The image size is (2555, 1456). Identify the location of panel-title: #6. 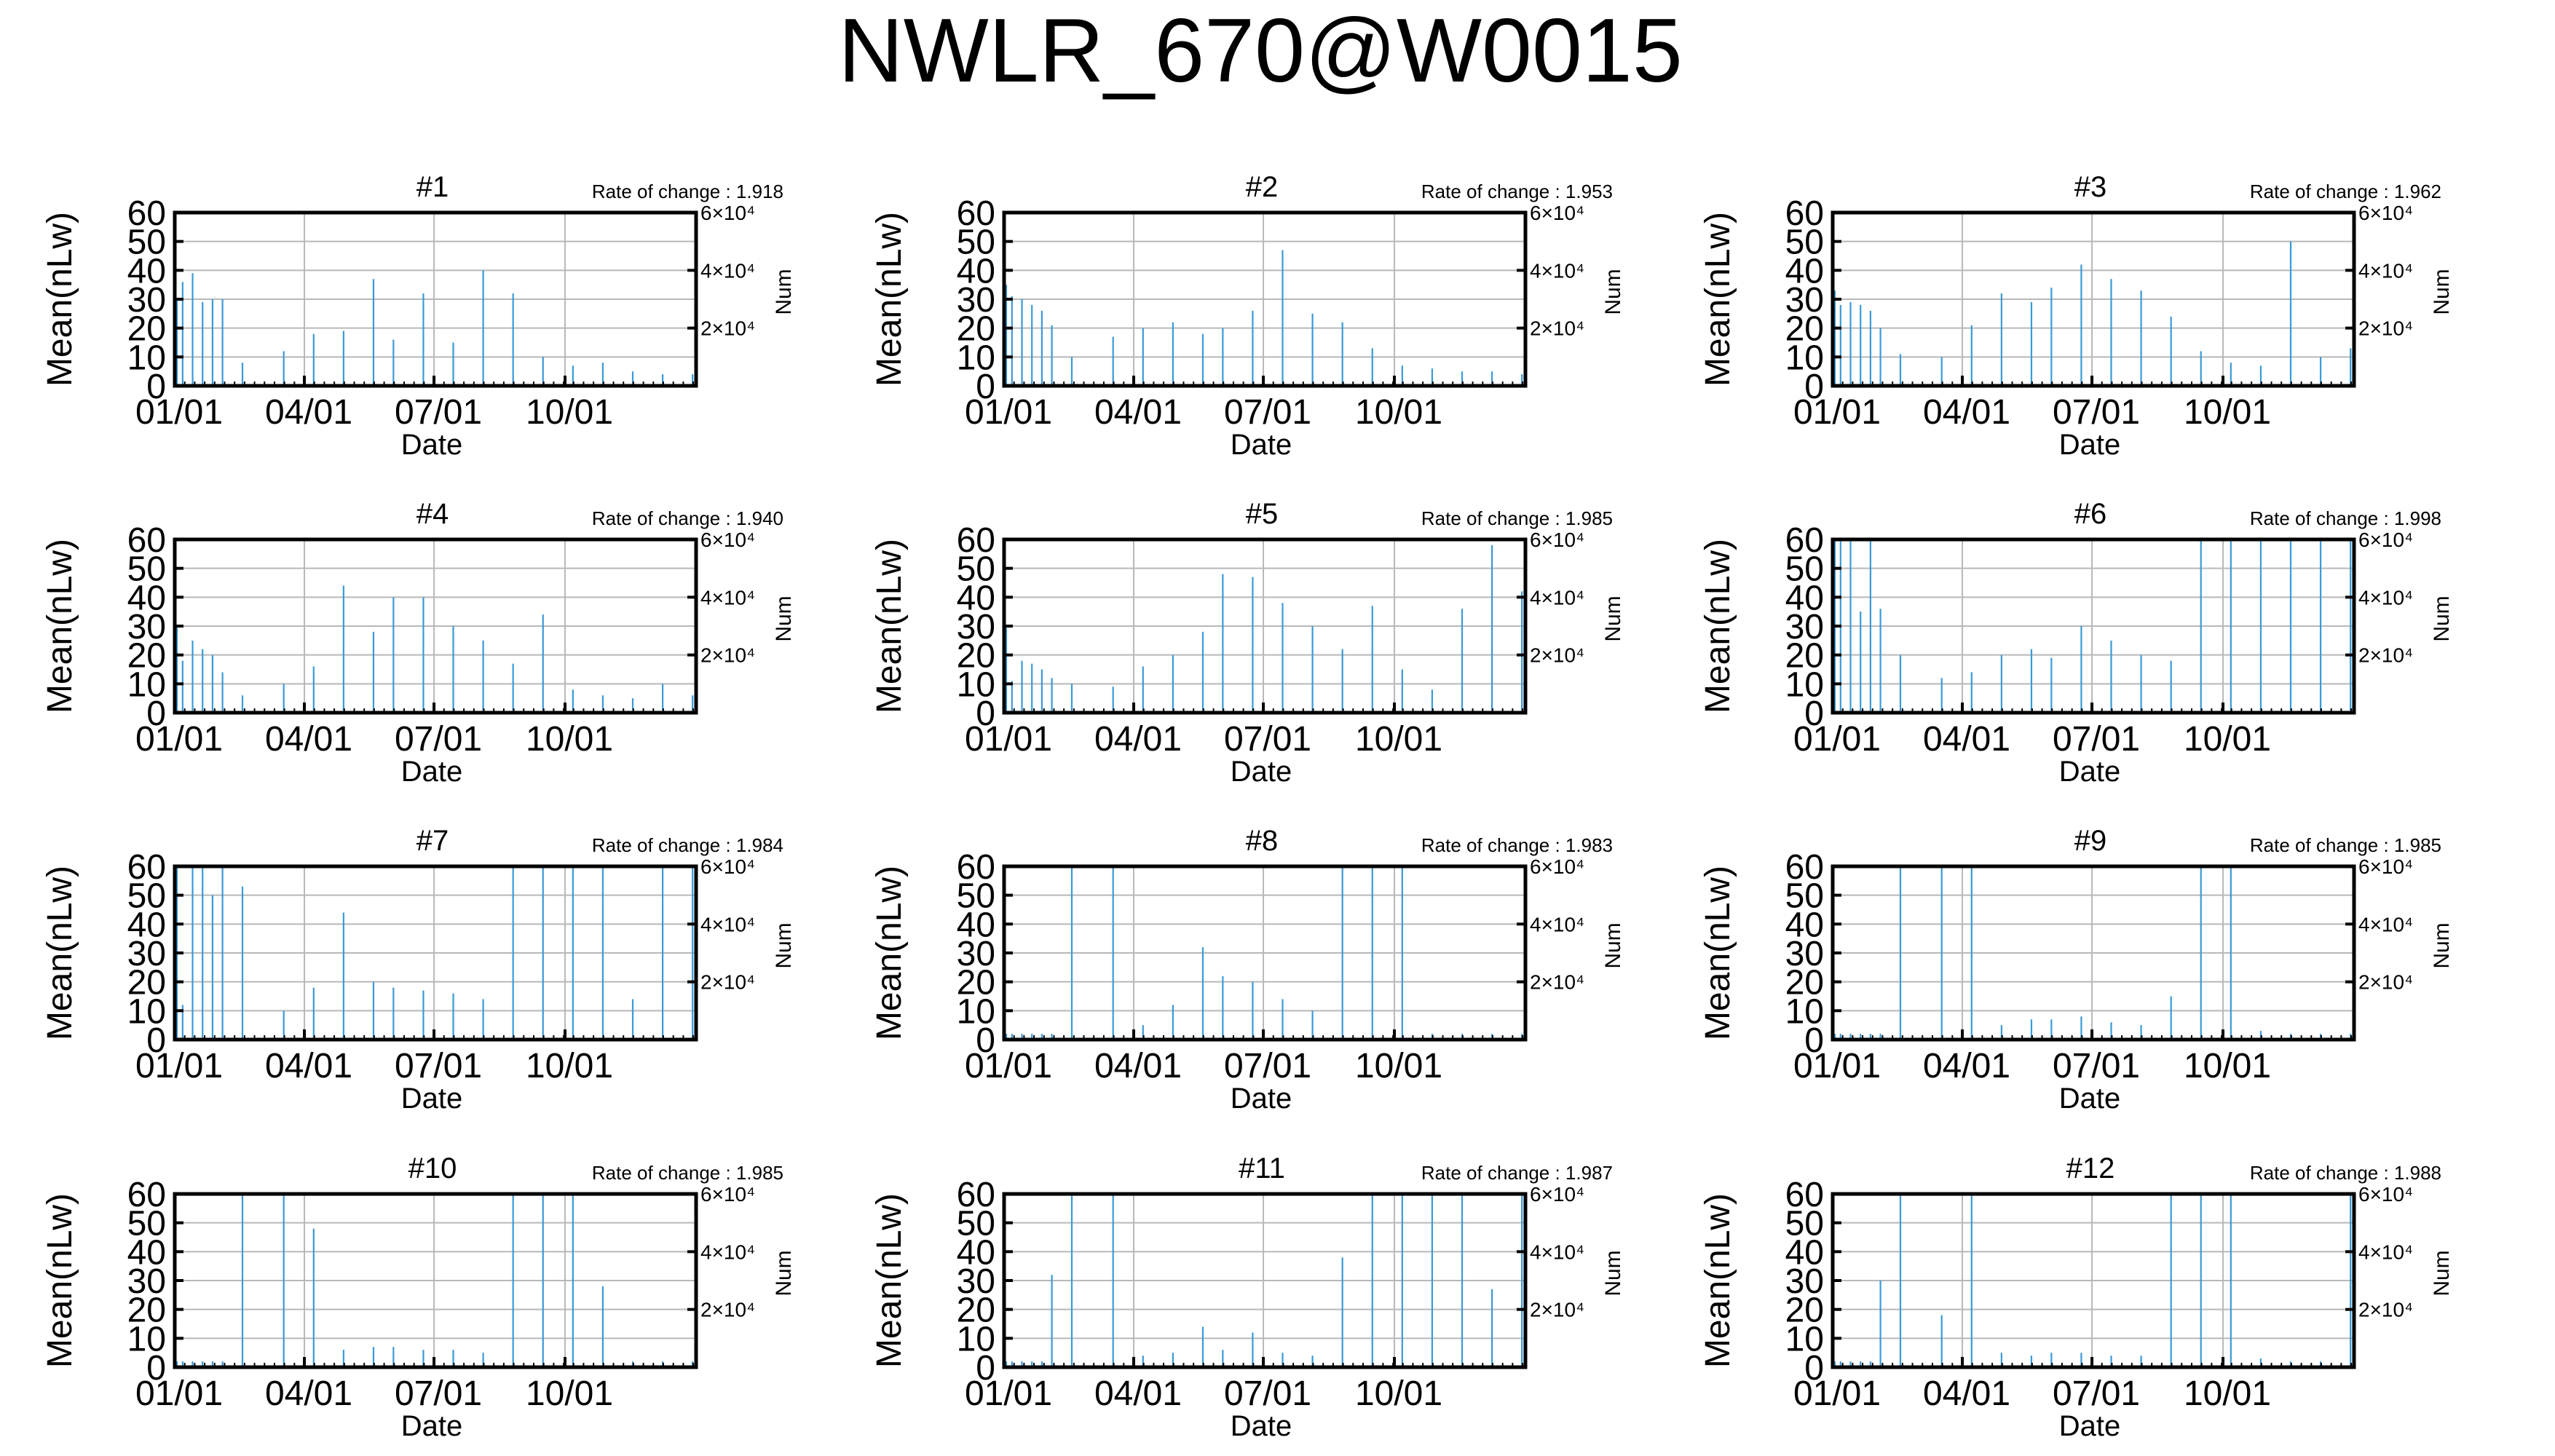
(2090, 514).